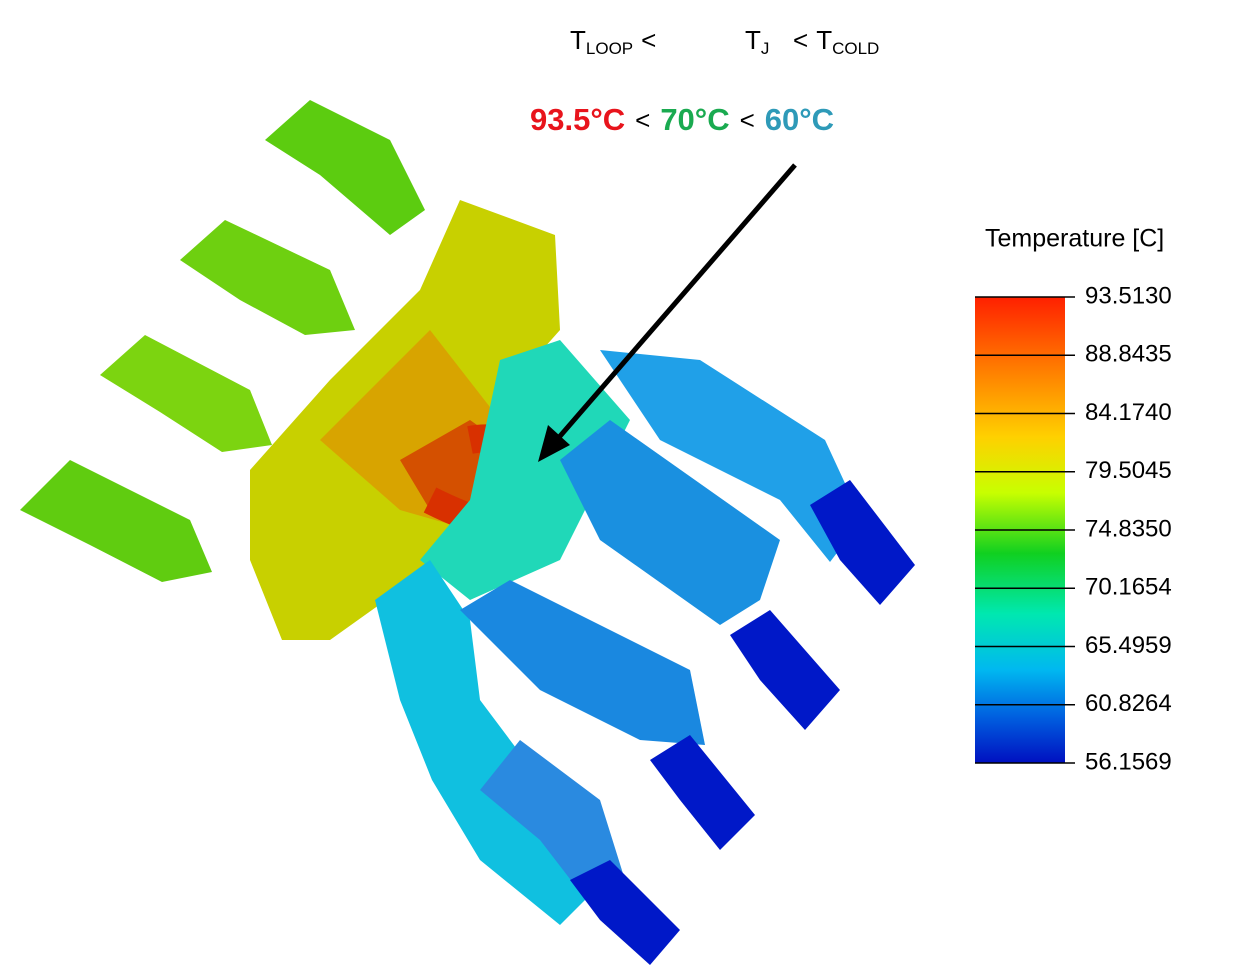  I want to click on subscript: COLD, so click(855, 48).